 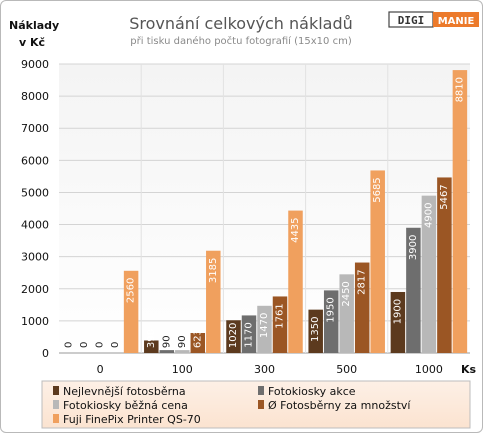 What do you see at coordinates (151, 338) in the screenshot?
I see `data-label: 390` at bounding box center [151, 338].